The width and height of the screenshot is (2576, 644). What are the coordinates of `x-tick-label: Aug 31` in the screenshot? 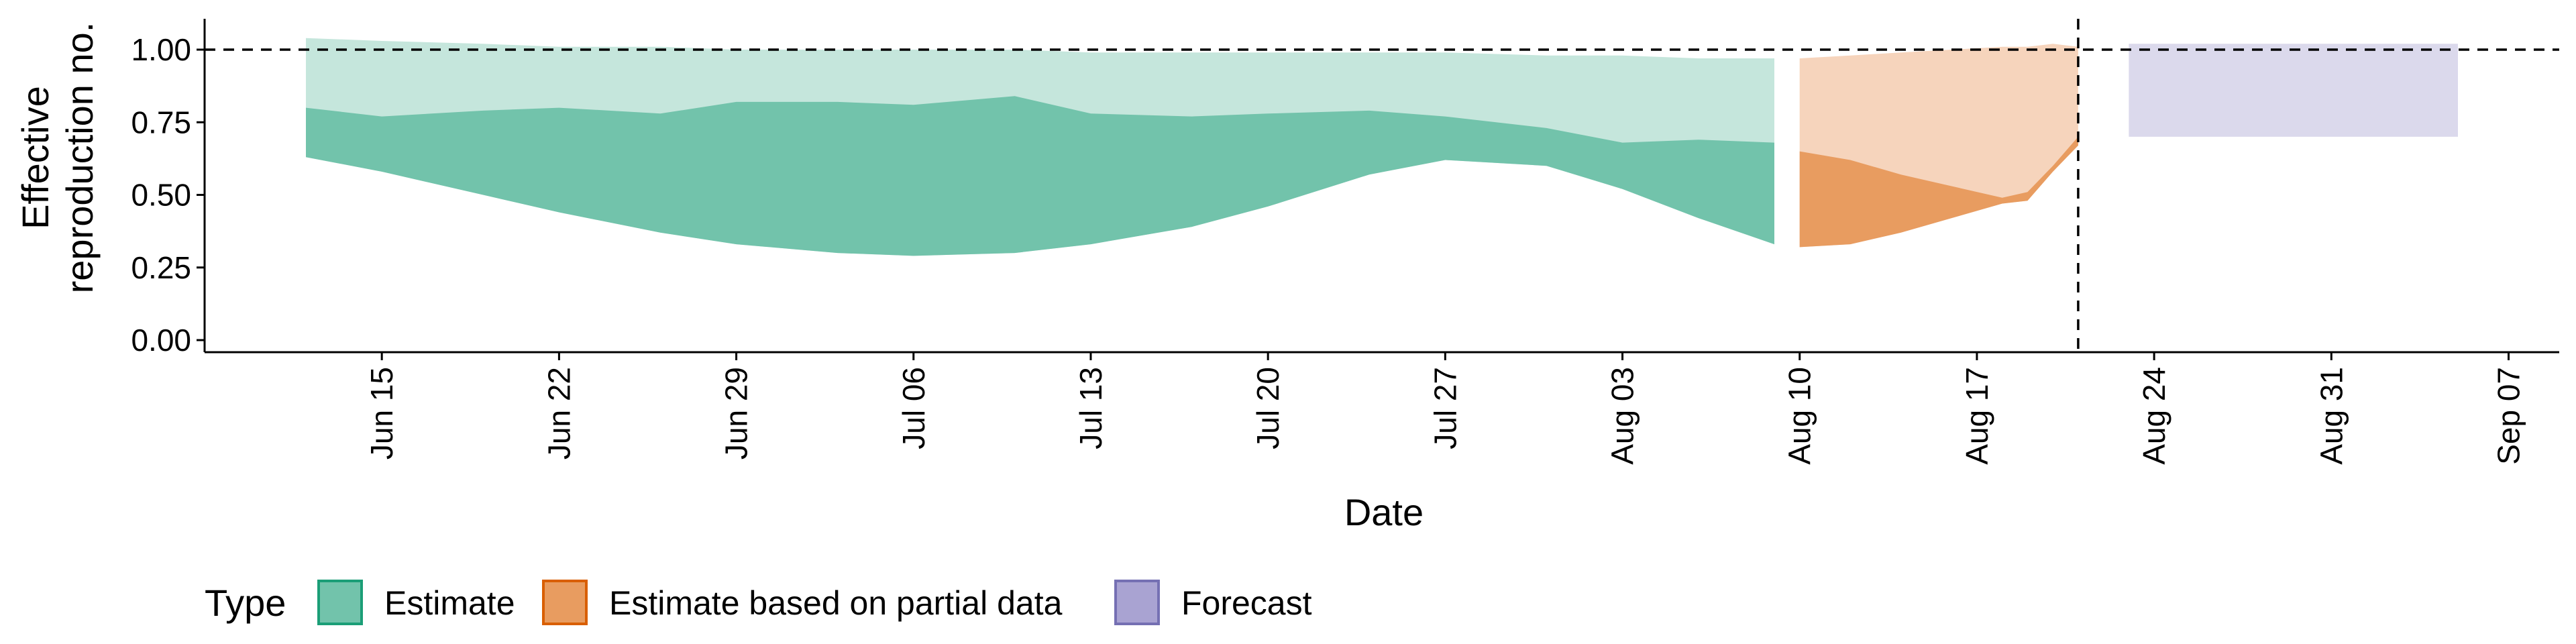 It's located at (2331, 416).